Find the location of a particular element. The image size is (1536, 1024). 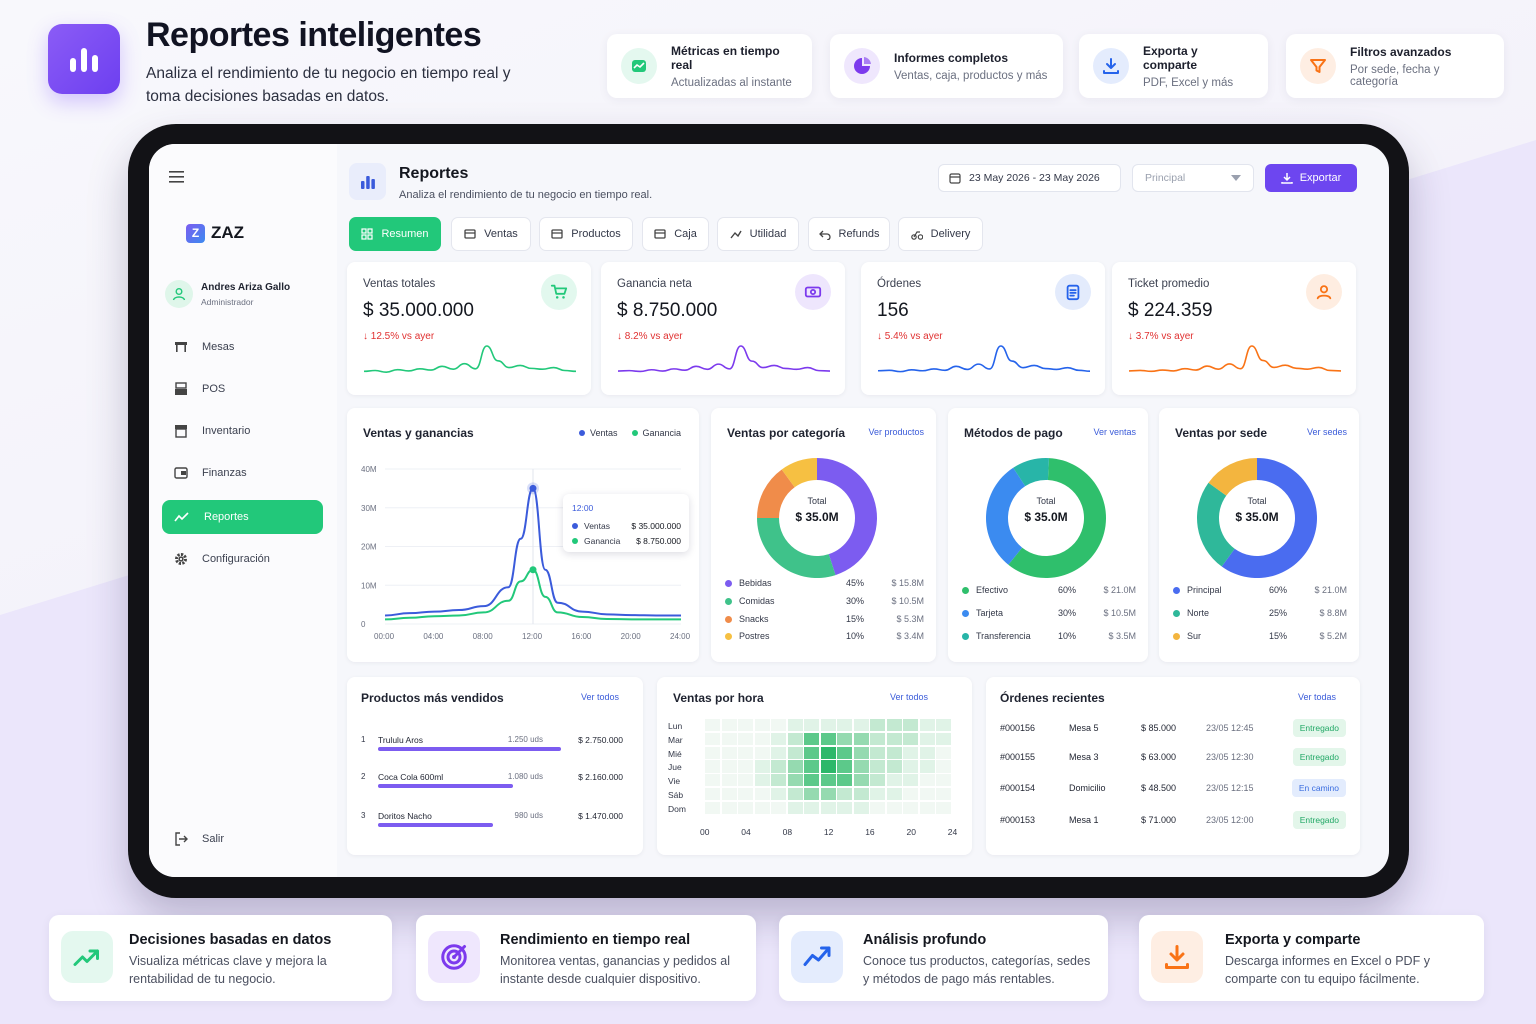

donut-slice-sur is located at coordinates (1232, 477).